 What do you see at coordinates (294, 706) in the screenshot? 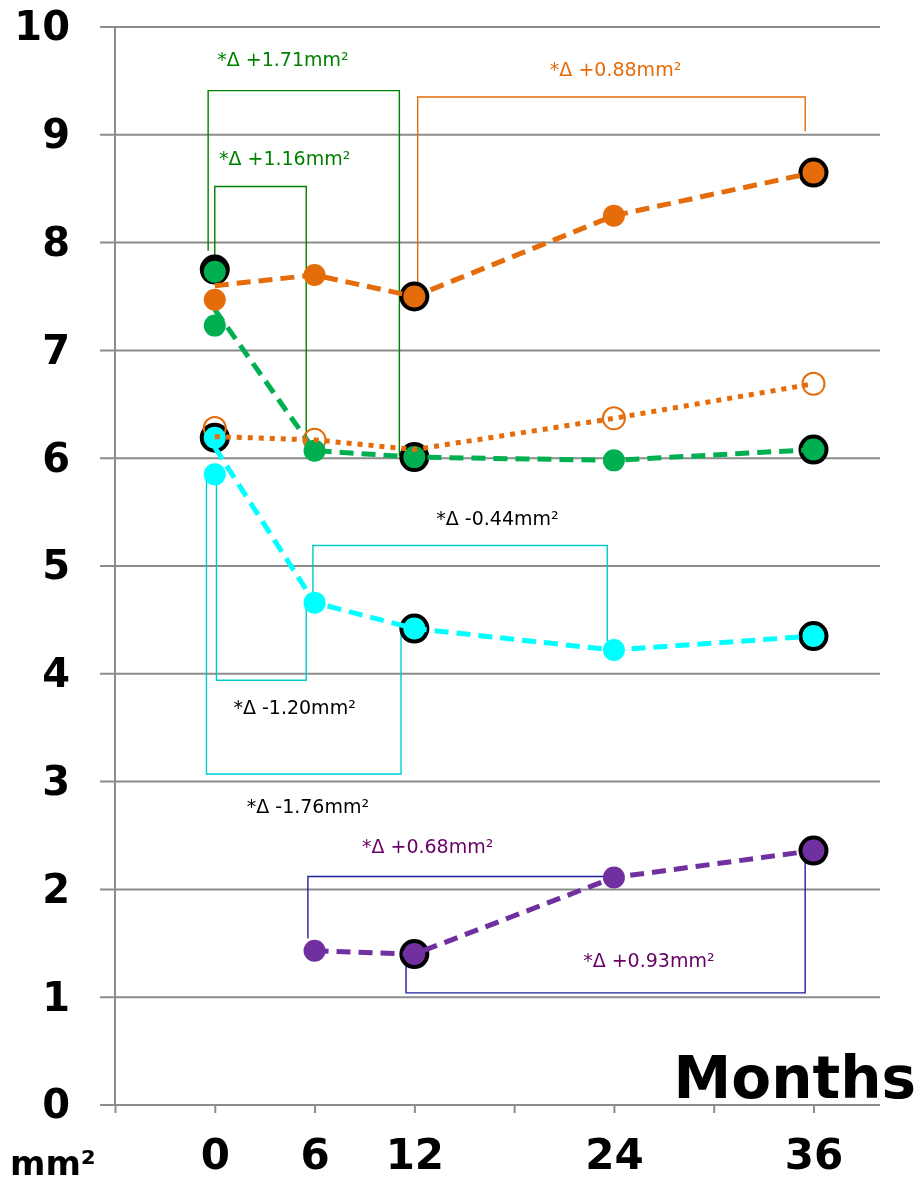
I see `annotation: *Δ -1.20mm²` at bounding box center [294, 706].